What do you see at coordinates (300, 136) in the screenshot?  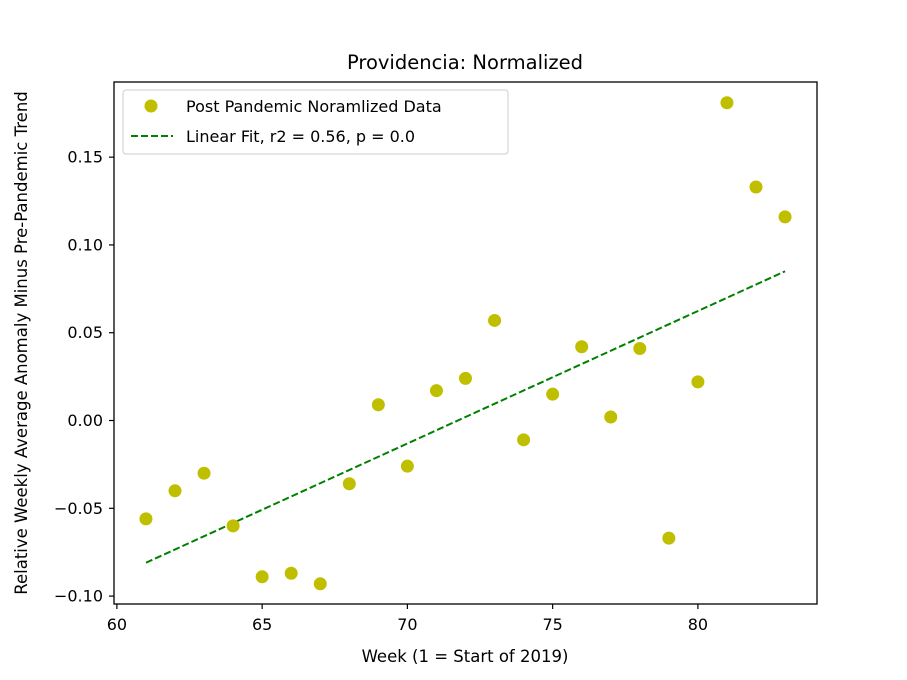 I see `legend-label-fit: Linear Fit, r2 = 0.56, p = 0.0` at bounding box center [300, 136].